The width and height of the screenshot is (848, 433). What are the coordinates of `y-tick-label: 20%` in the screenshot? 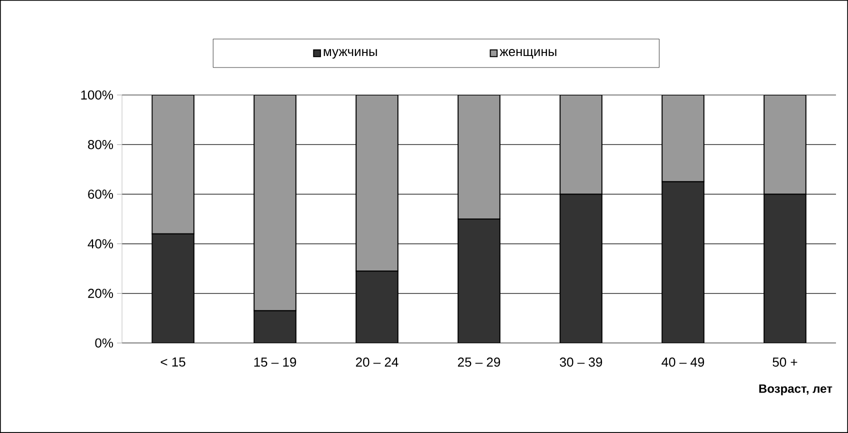 It's located at (101, 293).